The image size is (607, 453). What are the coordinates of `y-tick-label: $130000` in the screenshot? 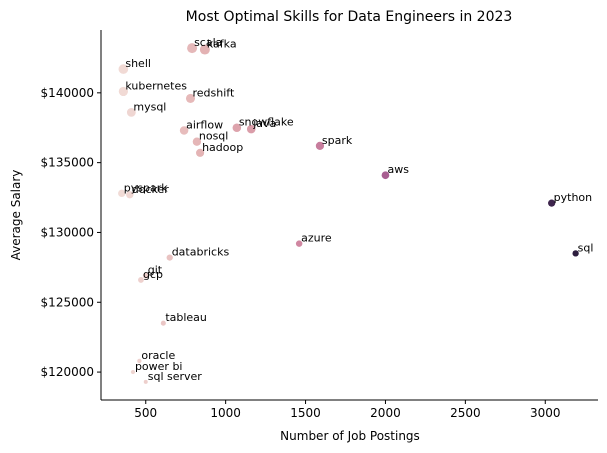 It's located at (67, 232).